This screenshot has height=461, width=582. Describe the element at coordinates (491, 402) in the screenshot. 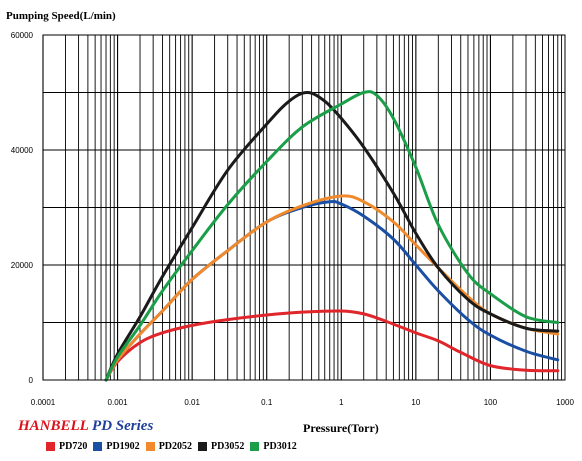

I see `x-tick-label: 100` at that location.